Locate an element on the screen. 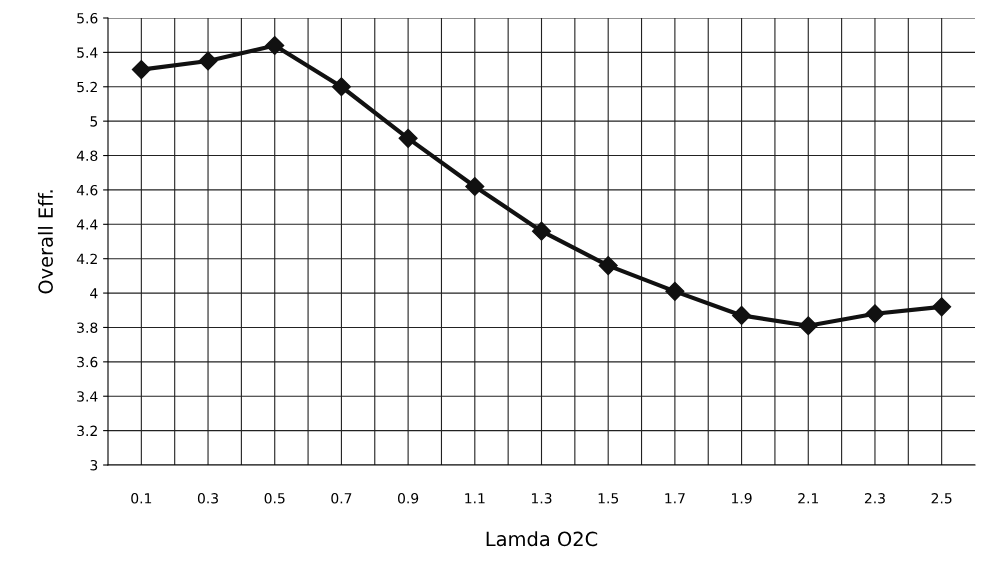 Image resolution: width=1005 pixels, height=573 pixels. x-axis-title: Lamda O2C is located at coordinates (542, 539).